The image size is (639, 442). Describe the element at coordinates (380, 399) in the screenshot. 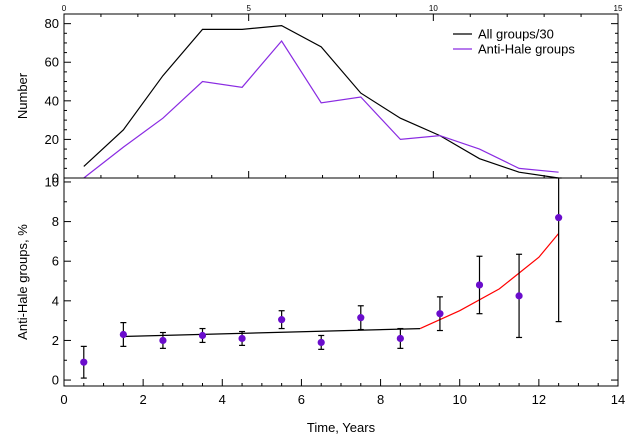

I see `bottom-x-tick-label: 8` at that location.